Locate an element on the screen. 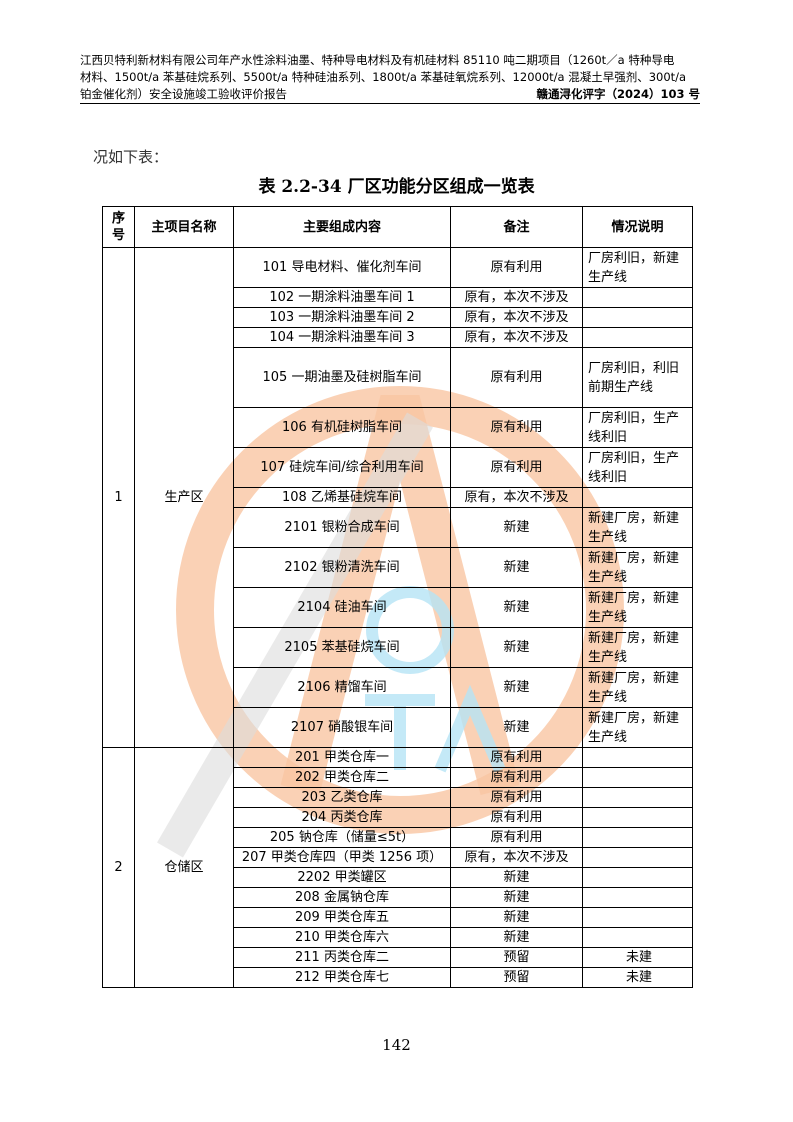 The image size is (793, 1122). cell-content: 104 一期涂料油墨车间 3 is located at coordinates (342, 337).